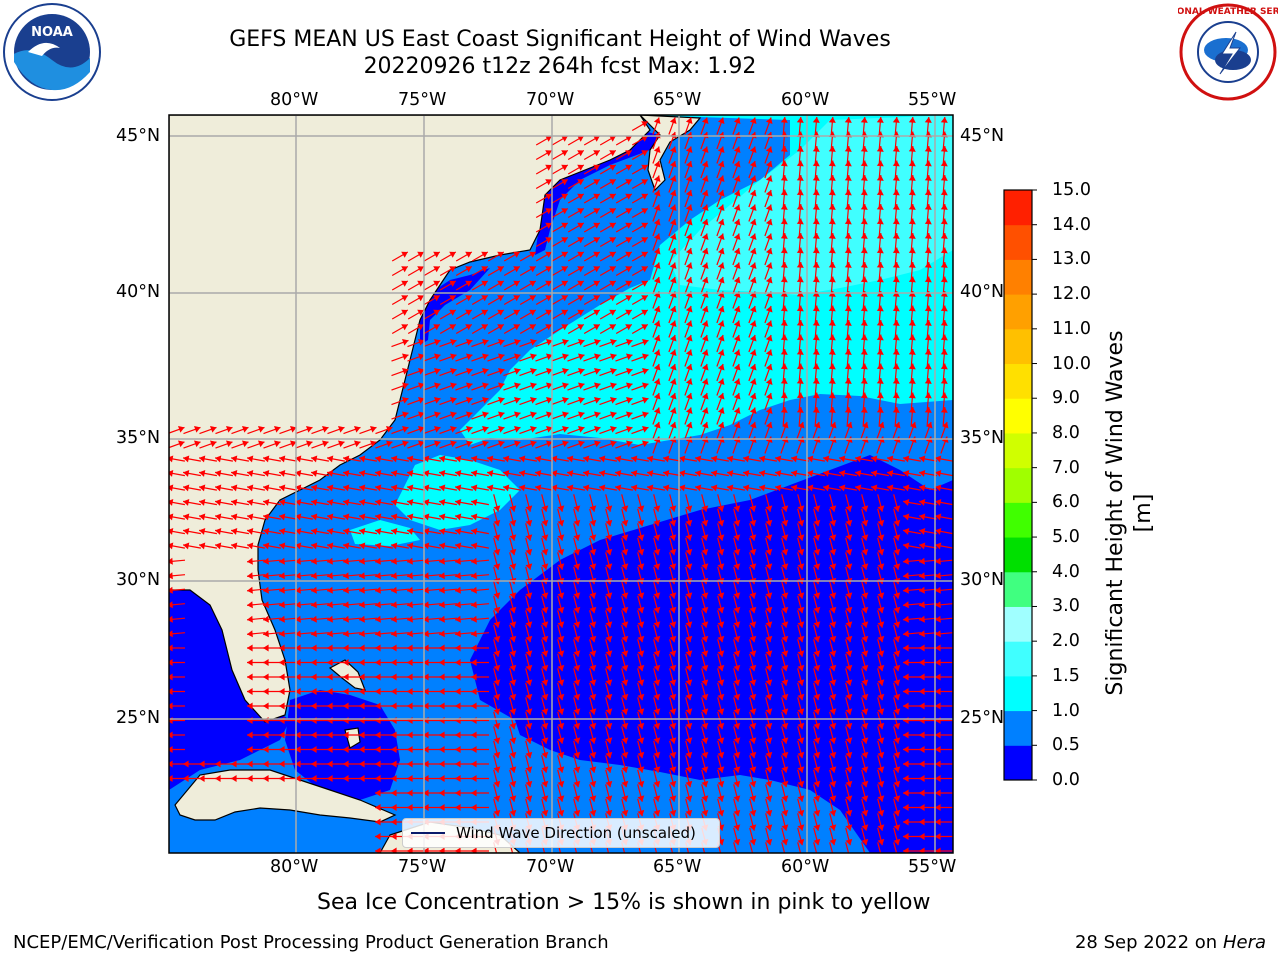 This screenshot has height=960, width=1280. I want to click on nws-logo-text: NATIONAL WEATHER SERVICE, so click(1228, 12).